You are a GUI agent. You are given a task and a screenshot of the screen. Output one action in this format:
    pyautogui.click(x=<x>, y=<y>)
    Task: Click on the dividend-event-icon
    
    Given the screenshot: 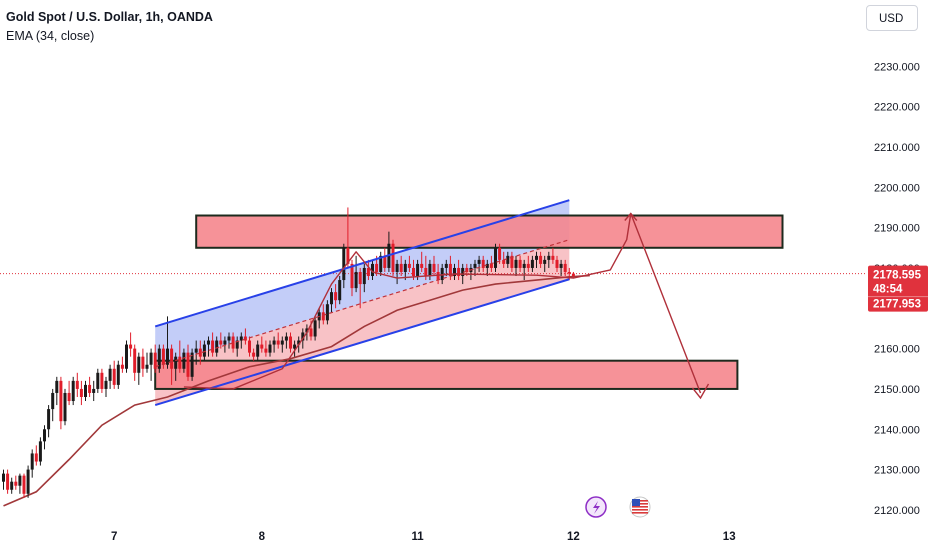 What is the action you would take?
    pyautogui.click(x=596, y=507)
    